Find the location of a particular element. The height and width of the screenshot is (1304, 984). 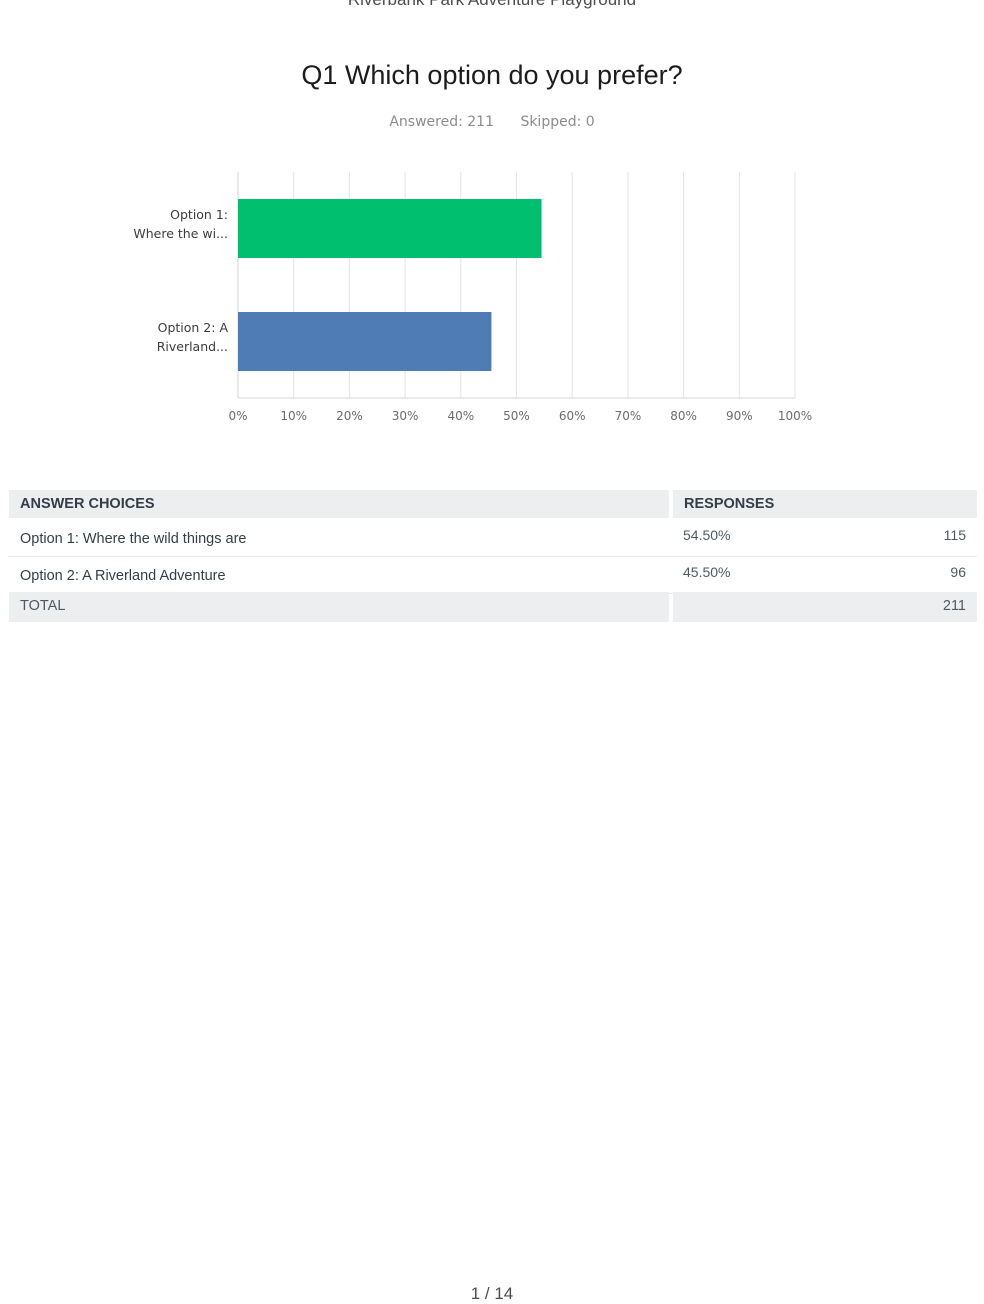

response-stats: Answered: 211 Skipped: 0 is located at coordinates (492, 122).